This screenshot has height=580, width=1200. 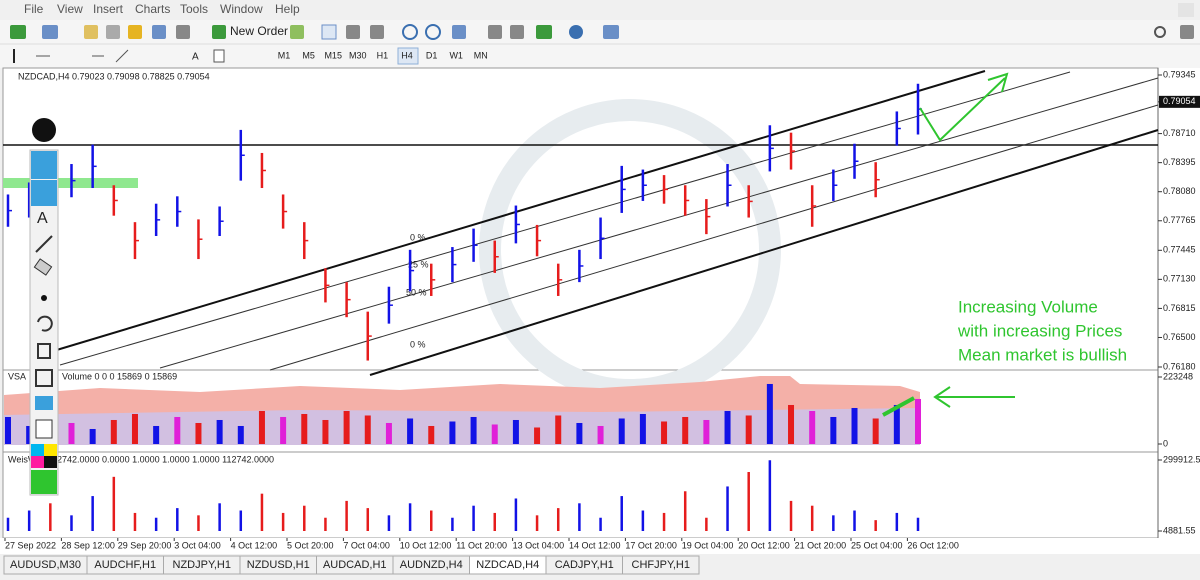 I want to click on timeframe-button: W1, so click(x=456, y=55).